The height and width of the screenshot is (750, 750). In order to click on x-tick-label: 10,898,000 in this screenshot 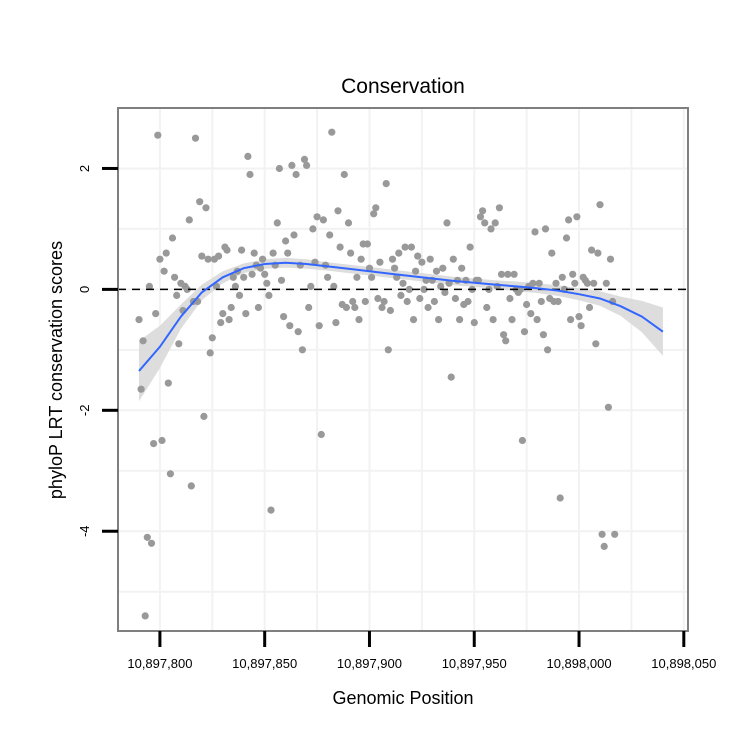, I will do `click(578, 663)`.